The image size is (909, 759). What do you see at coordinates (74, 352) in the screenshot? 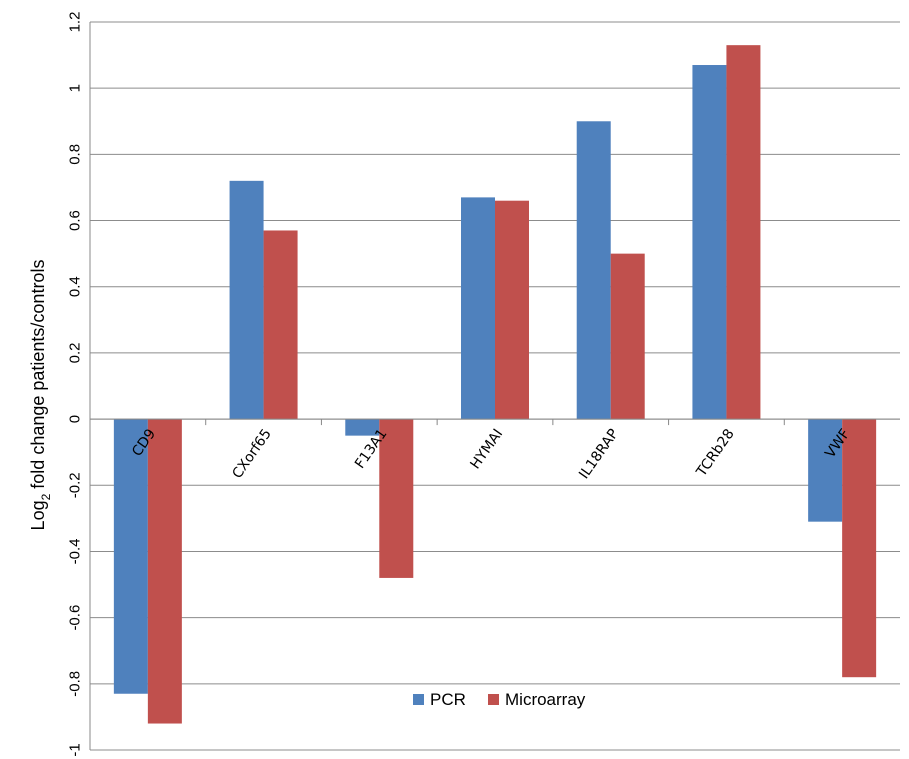
I see `y-tick-label: 0.2` at bounding box center [74, 352].